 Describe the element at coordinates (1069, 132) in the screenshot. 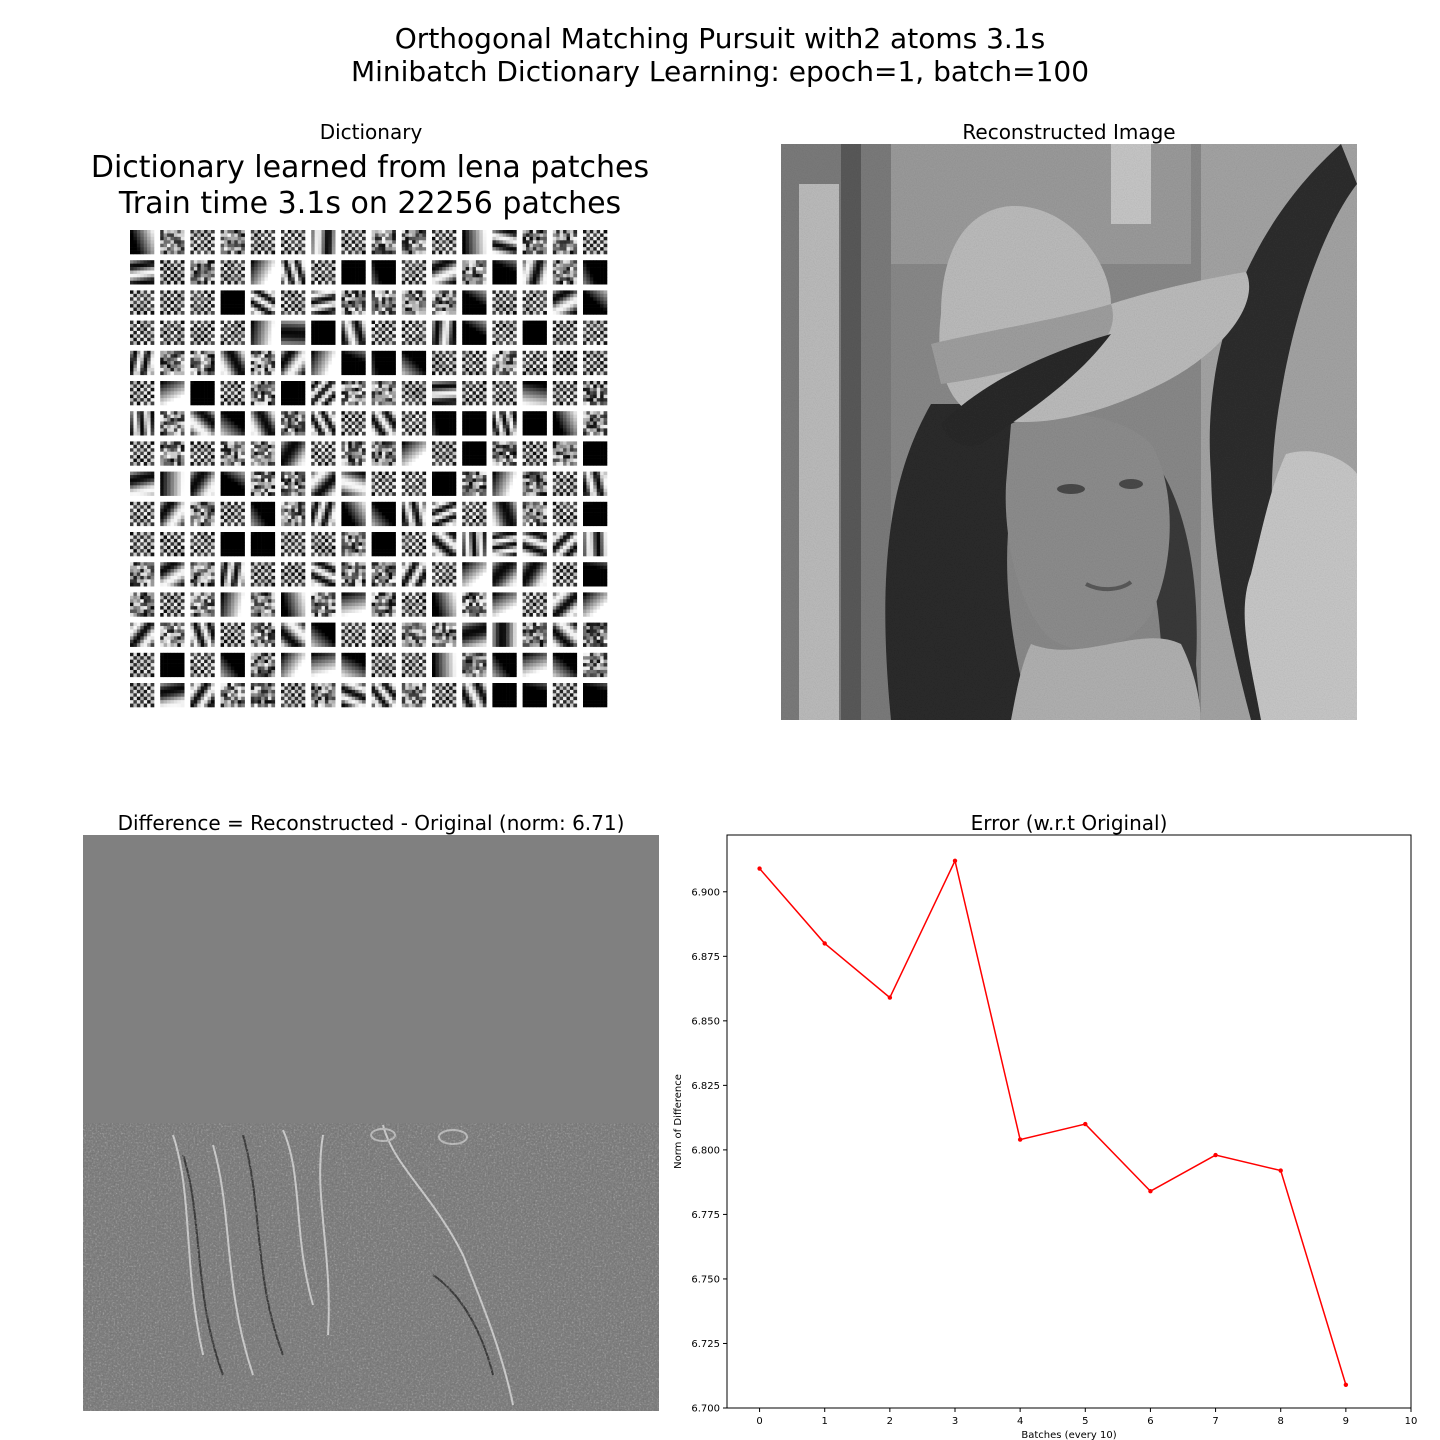

I see `reconstructed-panel-title: Reconstructed Image` at that location.